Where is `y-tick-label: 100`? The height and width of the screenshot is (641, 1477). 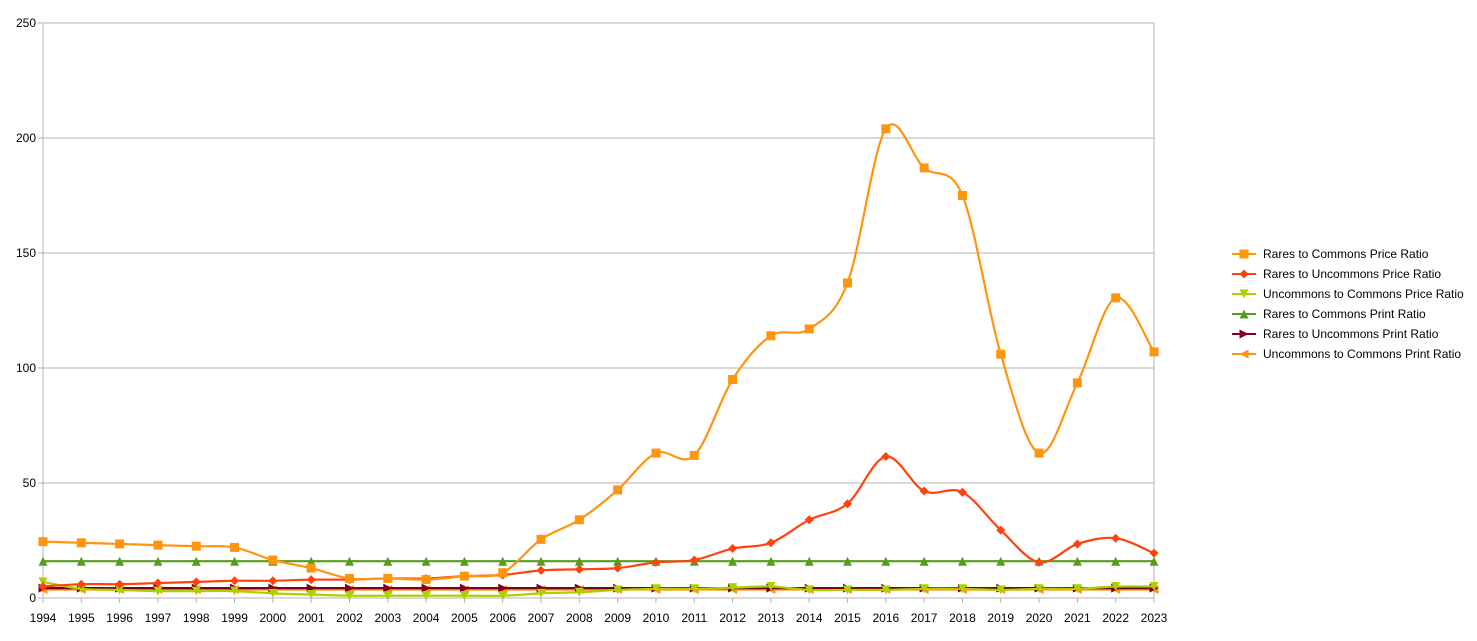 y-tick-label: 100 is located at coordinates (26, 368).